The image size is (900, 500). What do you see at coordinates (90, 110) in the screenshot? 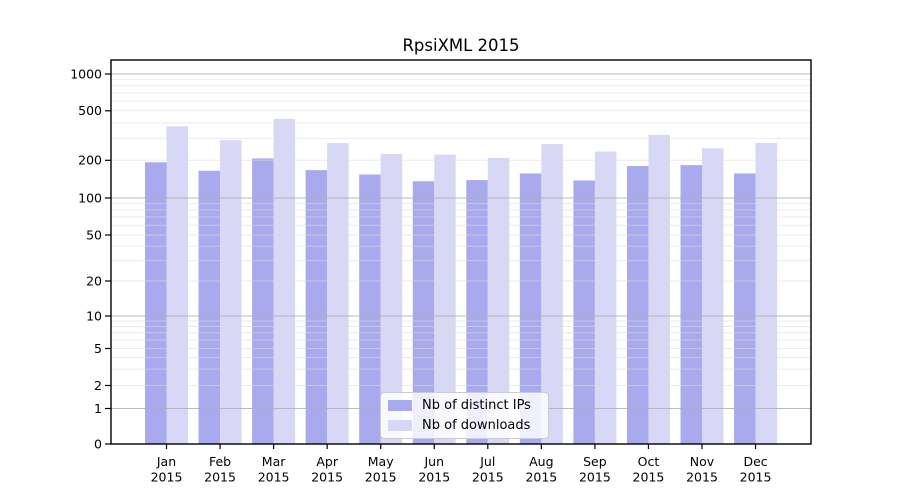
I see `y-tick-label: 500` at bounding box center [90, 110].